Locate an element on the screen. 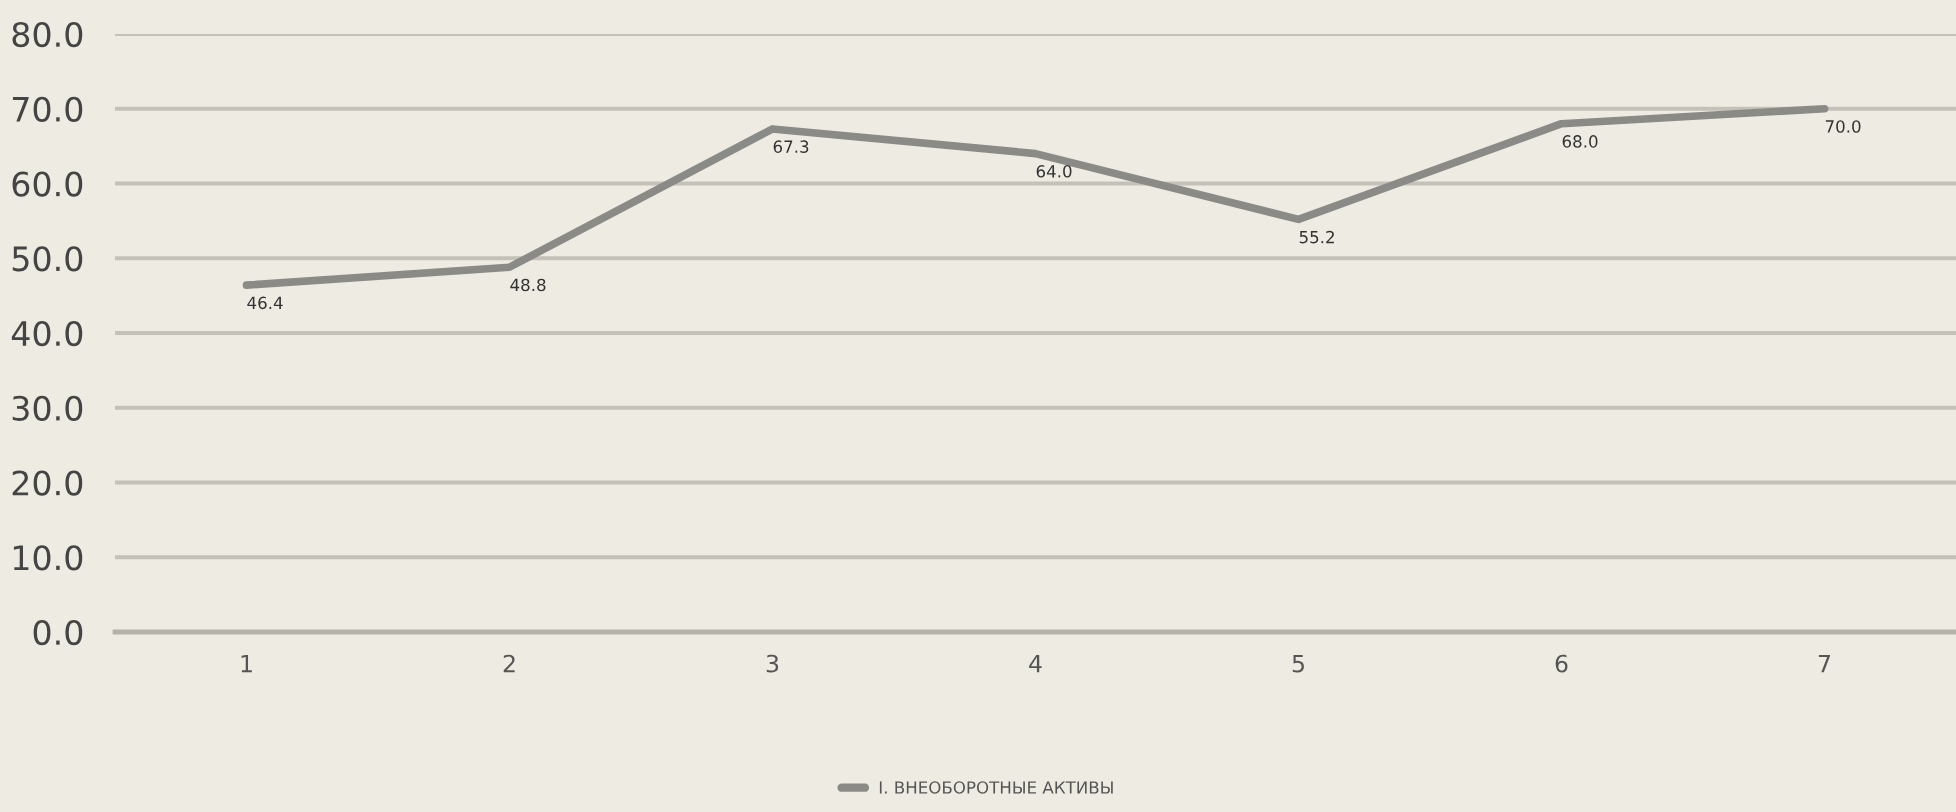 Image resolution: width=1956 pixels, height=812 pixels. y-tick-label: 20.0 is located at coordinates (47, 483).